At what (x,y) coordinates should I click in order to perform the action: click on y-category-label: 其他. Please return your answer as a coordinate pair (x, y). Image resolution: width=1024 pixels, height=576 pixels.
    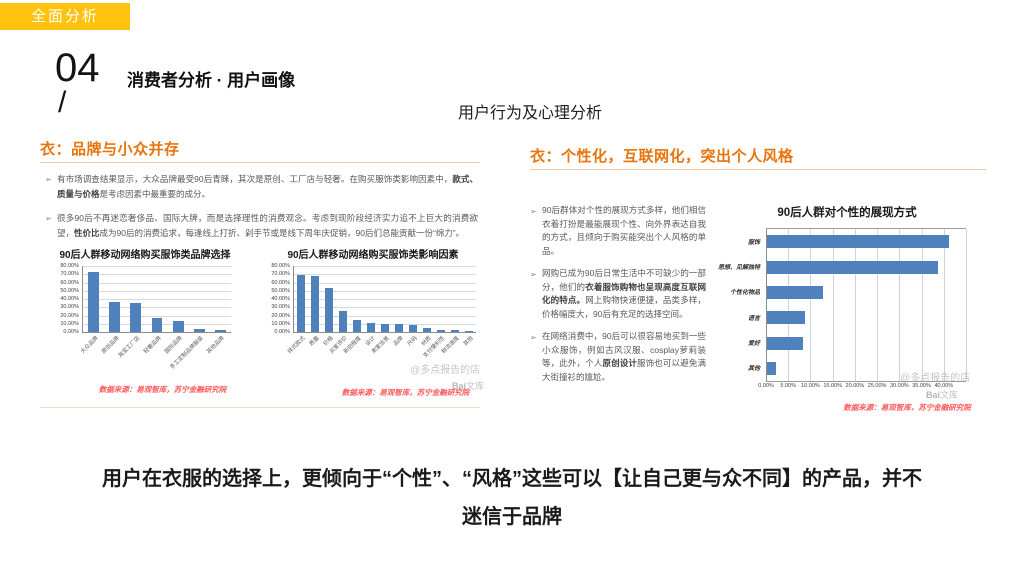
    Looking at the image, I should click on (753, 369).